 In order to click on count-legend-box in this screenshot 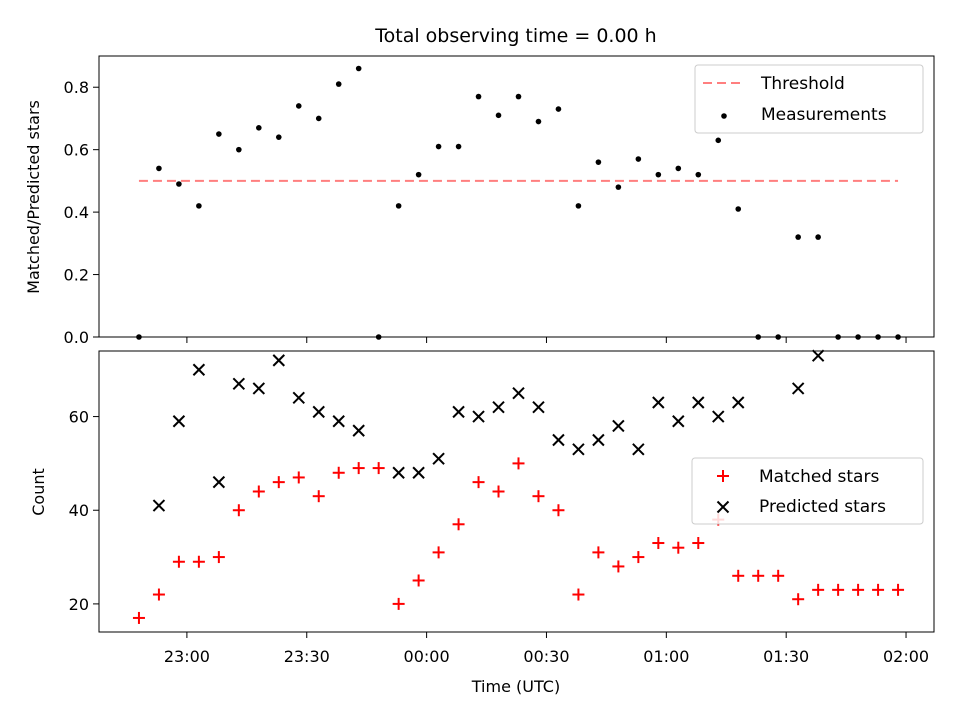, I will do `click(807, 491)`.